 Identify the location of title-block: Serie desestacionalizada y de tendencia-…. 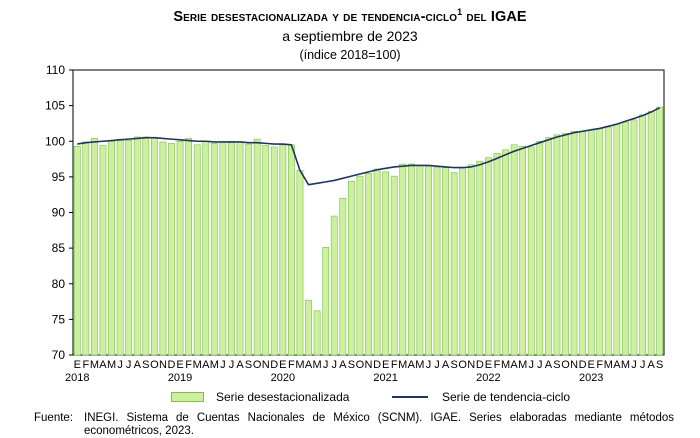
(350, 33).